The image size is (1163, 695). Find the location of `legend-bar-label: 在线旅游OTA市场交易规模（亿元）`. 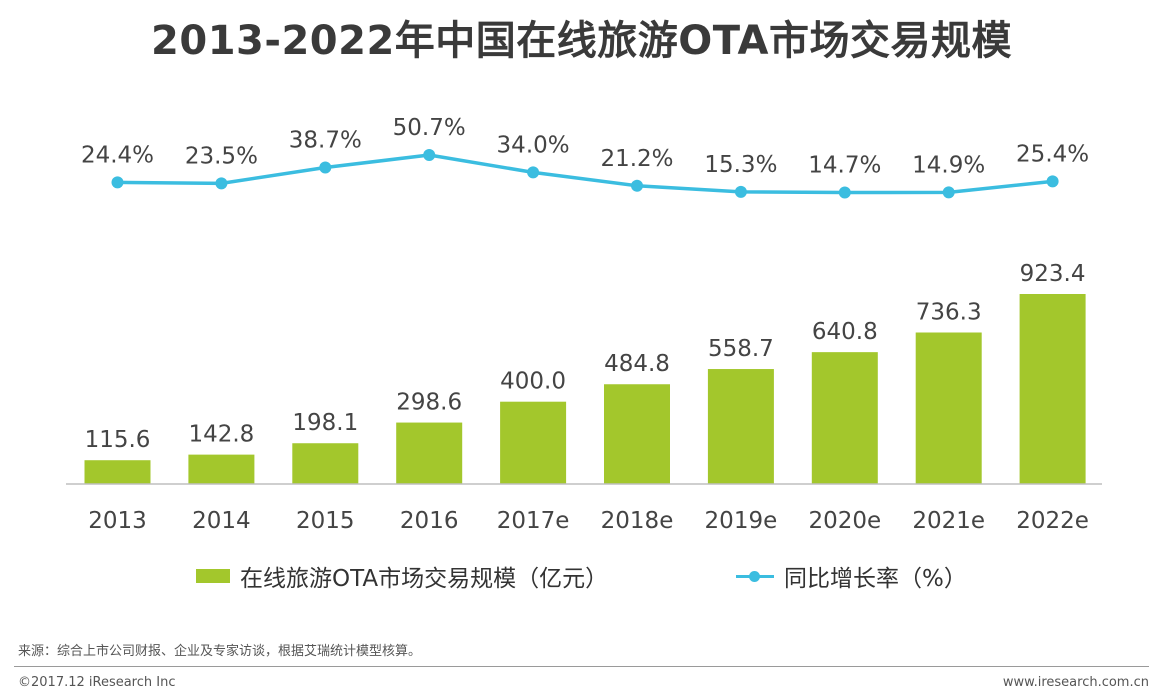

legend-bar-label: 在线旅游OTA市场交易规模（亿元） is located at coordinates (424, 579).